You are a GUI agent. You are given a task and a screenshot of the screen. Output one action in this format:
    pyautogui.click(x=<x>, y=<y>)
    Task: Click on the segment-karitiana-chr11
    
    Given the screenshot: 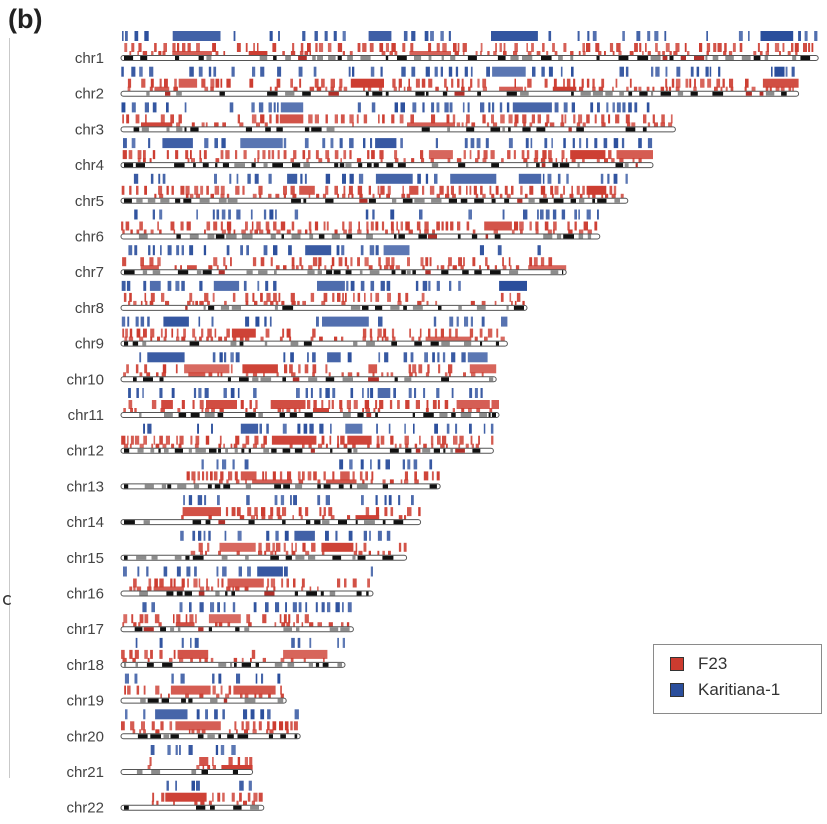 What is the action you would take?
    pyautogui.click(x=471, y=393)
    